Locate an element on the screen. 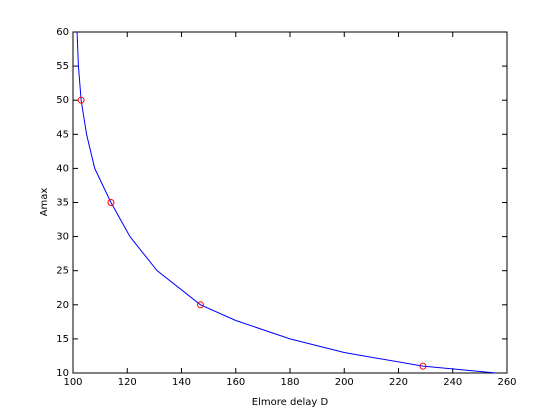 The width and height of the screenshot is (560, 420). y-tick-label: 20 is located at coordinates (62, 305).